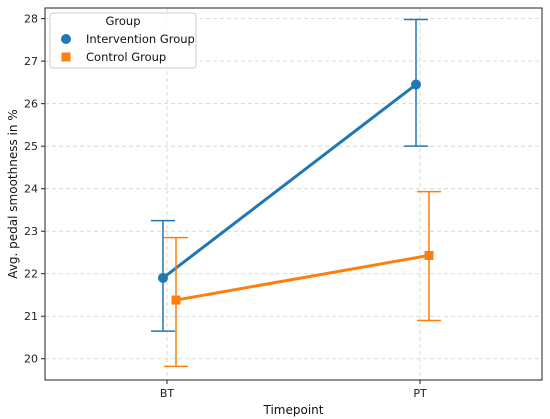  I want to click on y-tick-label: 20, so click(31, 359).